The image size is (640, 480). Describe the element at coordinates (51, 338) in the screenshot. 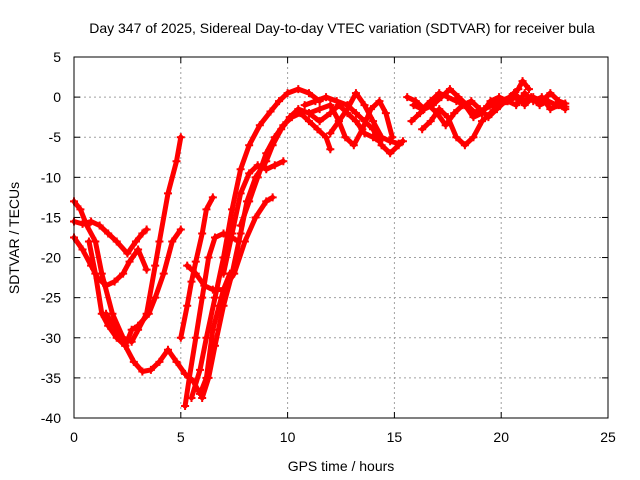

I see `y-tick-label: -30` at that location.